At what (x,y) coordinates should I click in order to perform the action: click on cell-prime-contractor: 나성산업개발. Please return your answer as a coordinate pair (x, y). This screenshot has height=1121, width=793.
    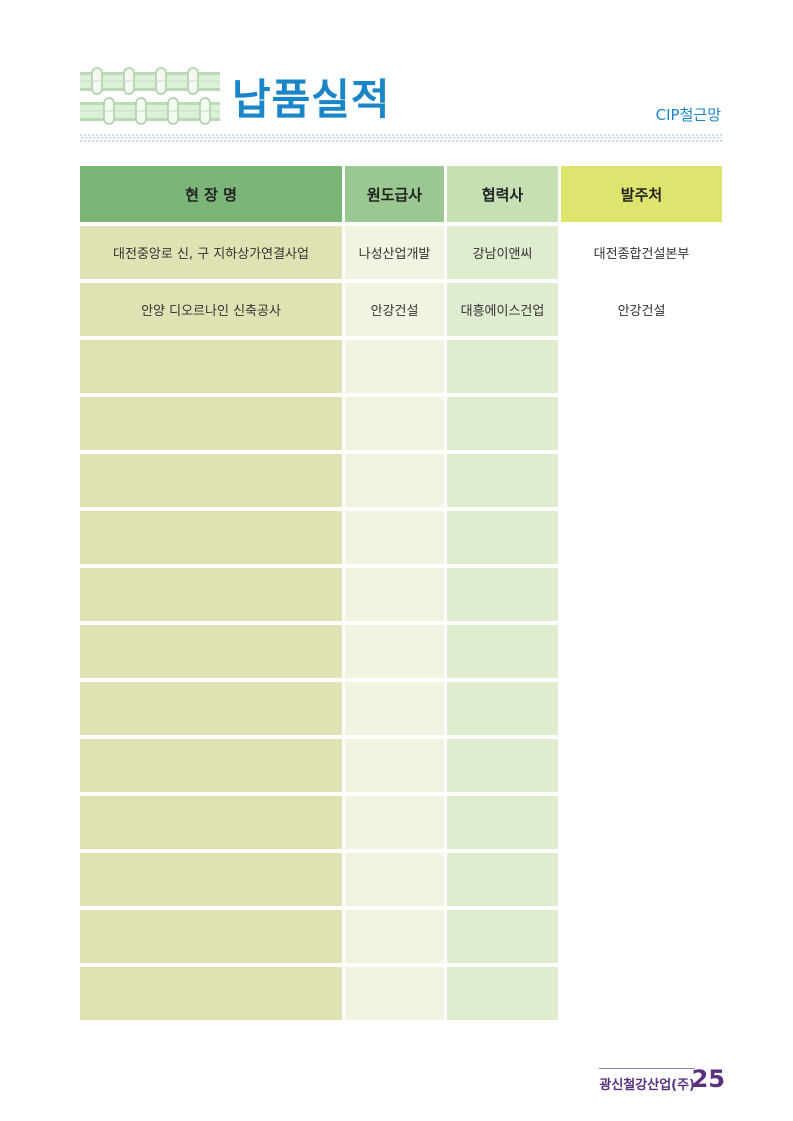
    Looking at the image, I should click on (394, 252).